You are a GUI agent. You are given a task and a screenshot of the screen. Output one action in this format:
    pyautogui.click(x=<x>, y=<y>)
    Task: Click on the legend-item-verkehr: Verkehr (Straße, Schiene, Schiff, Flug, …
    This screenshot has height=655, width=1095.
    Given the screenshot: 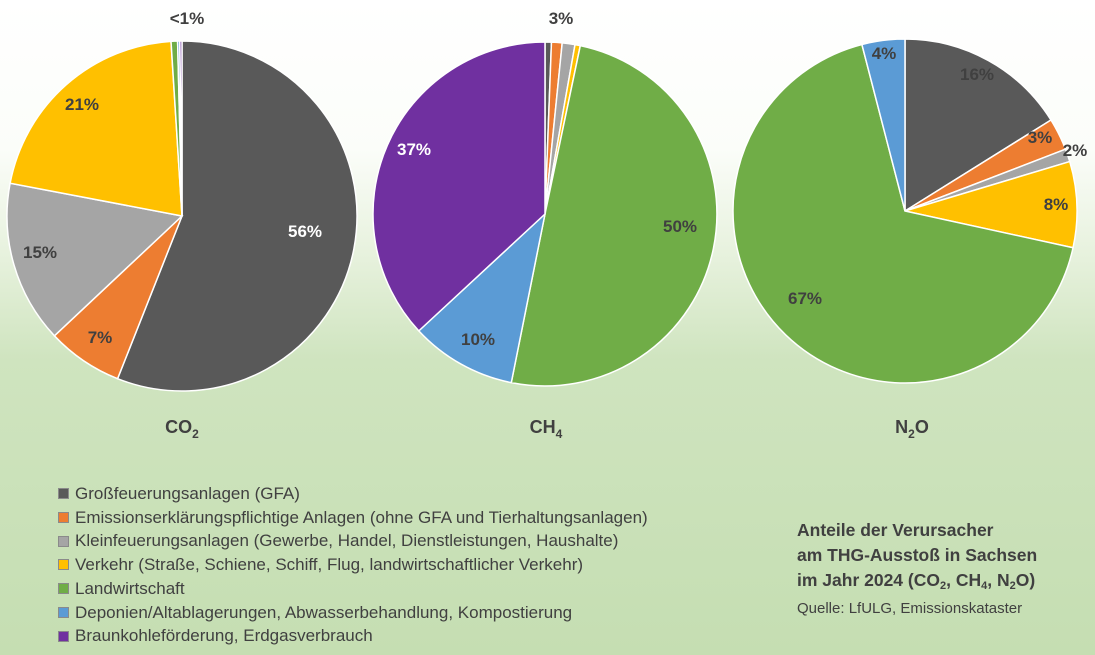 What is the action you would take?
    pyautogui.click(x=353, y=565)
    